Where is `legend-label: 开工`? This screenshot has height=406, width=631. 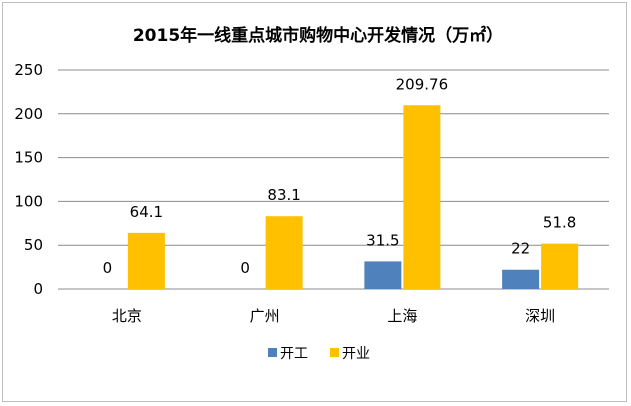
legend-label: 开工 is located at coordinates (294, 354).